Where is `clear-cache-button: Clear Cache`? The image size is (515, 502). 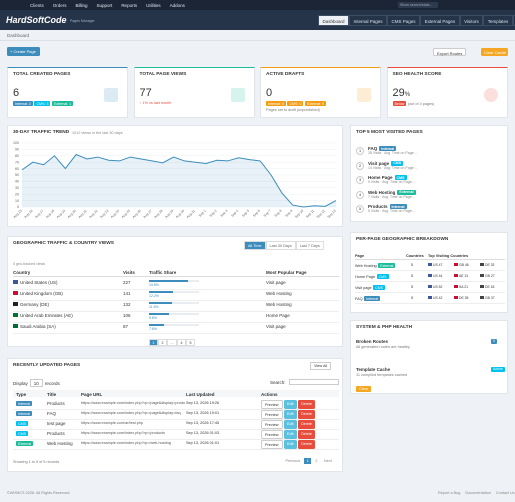
clear-cache-button: Clear Cache is located at coordinates (494, 52).